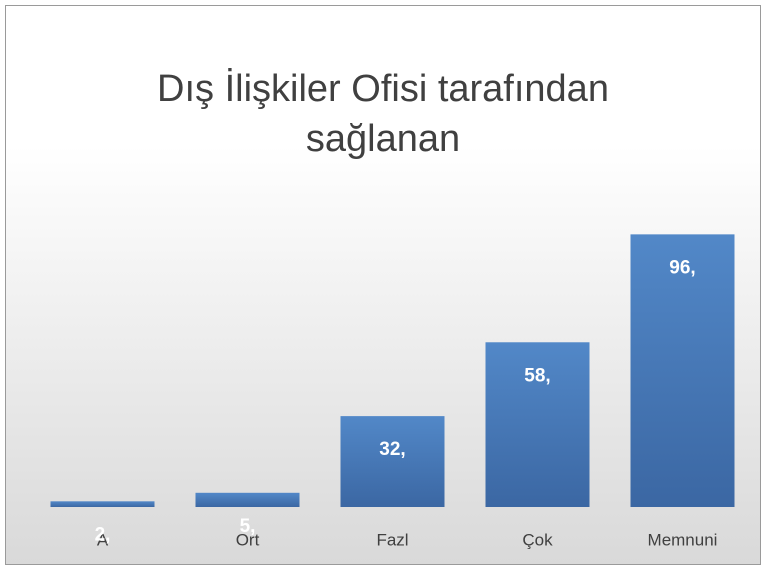 This screenshot has width=766, height=567. What do you see at coordinates (537, 539) in the screenshot?
I see `x-tick-label: Çok` at bounding box center [537, 539].